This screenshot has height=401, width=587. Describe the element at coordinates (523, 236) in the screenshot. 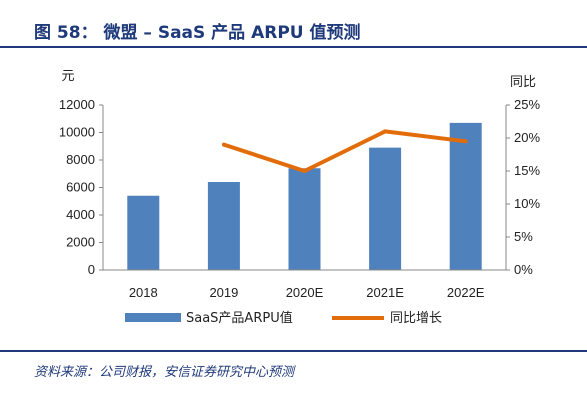

I see `right-axis-tick-label: 5%` at that location.